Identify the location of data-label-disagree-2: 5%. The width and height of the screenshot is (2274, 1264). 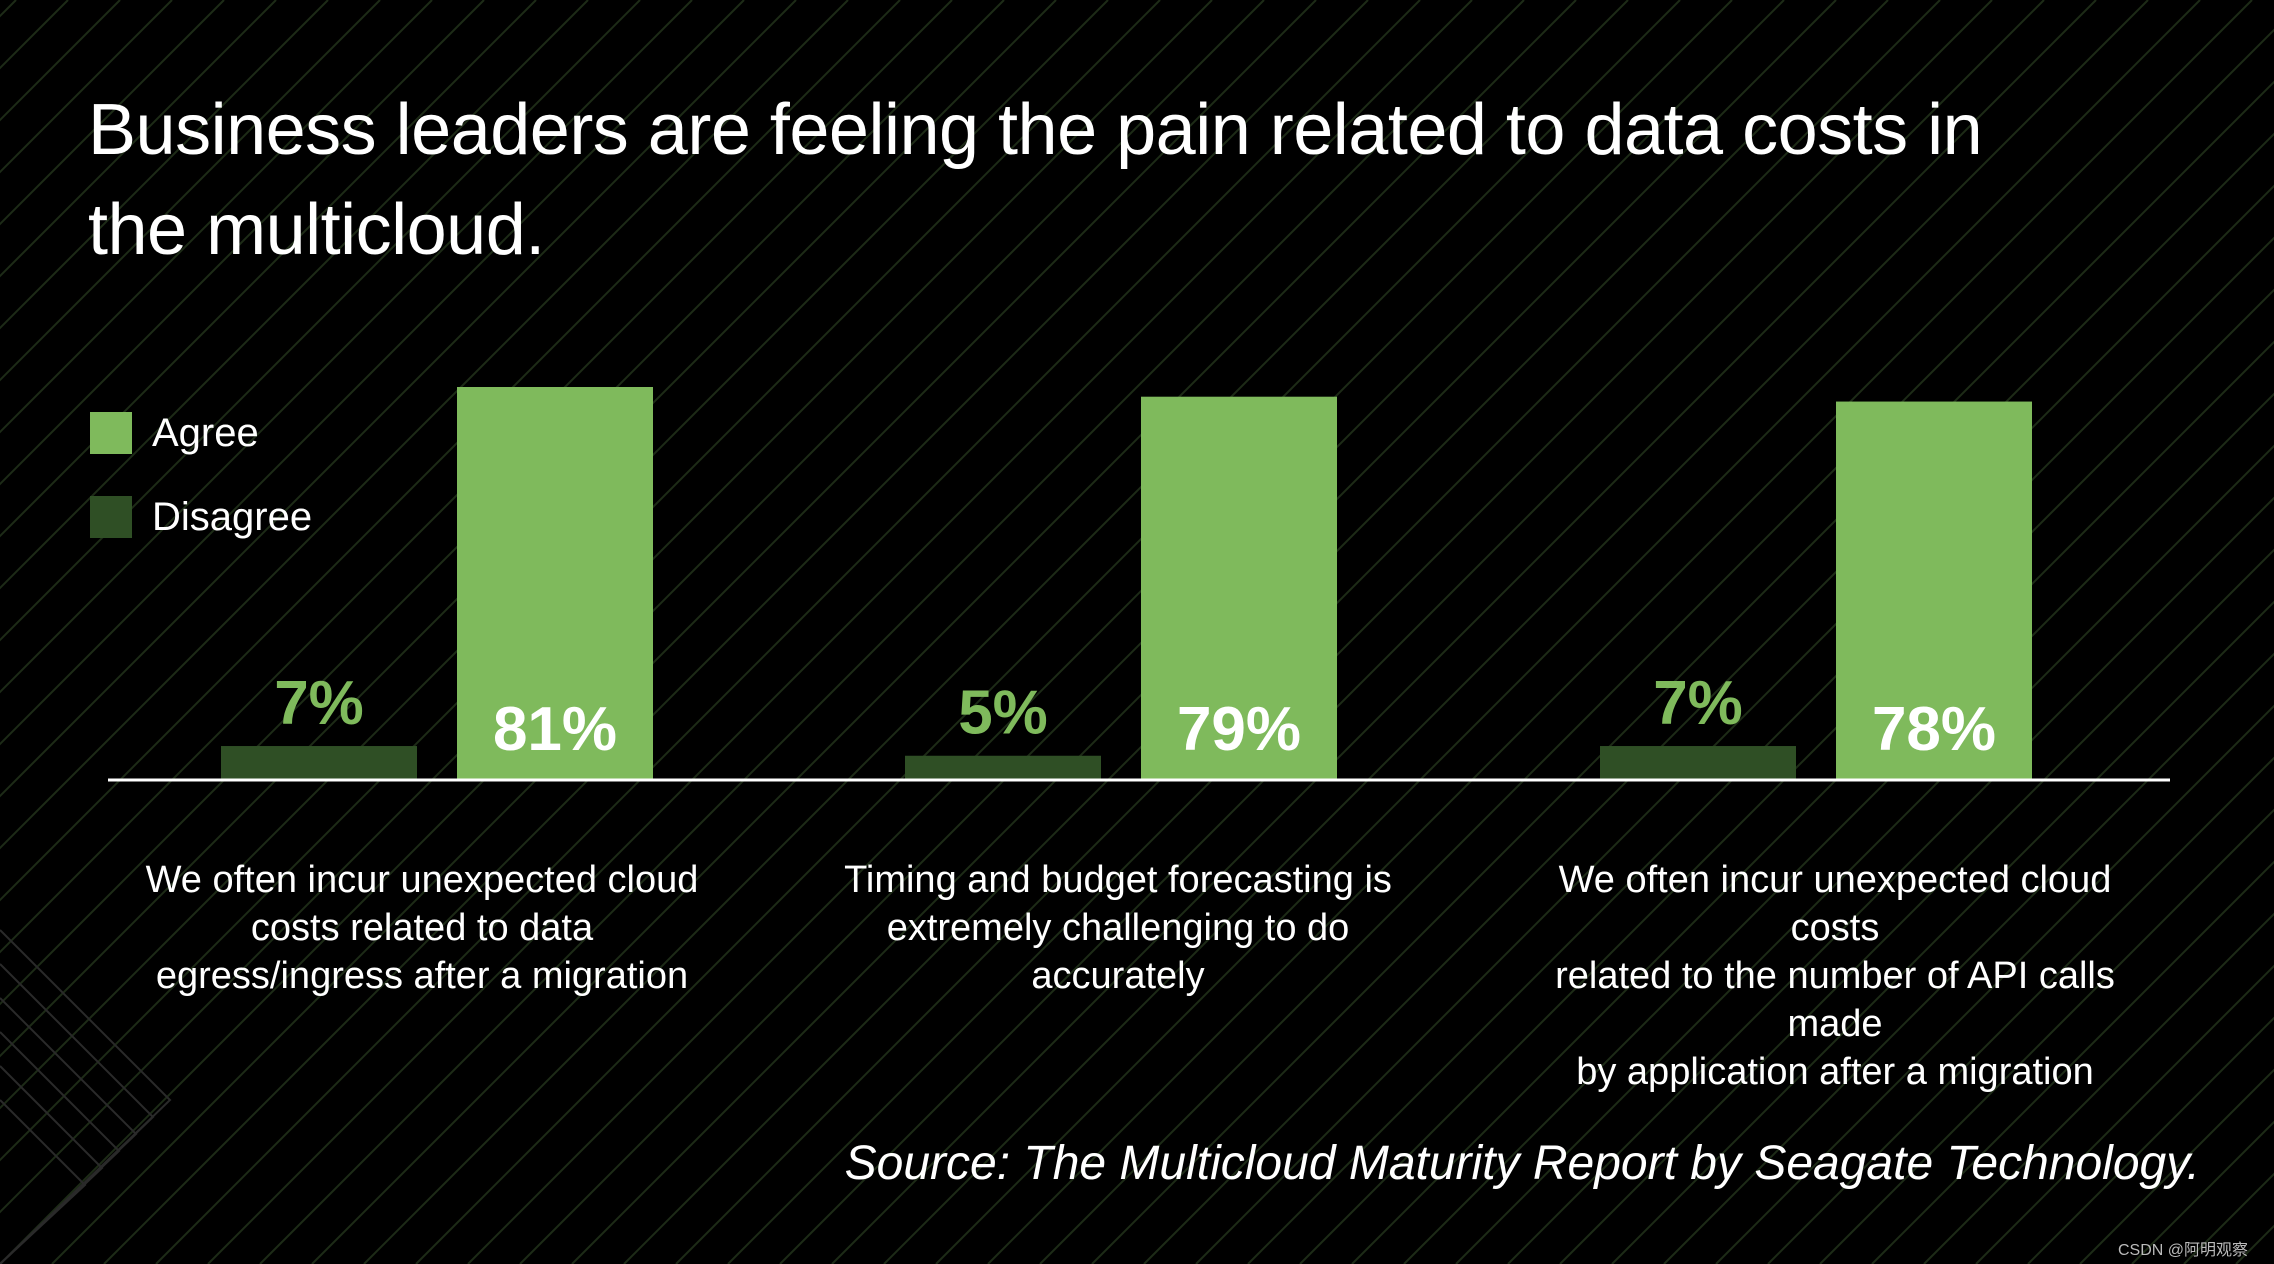
(1003, 713).